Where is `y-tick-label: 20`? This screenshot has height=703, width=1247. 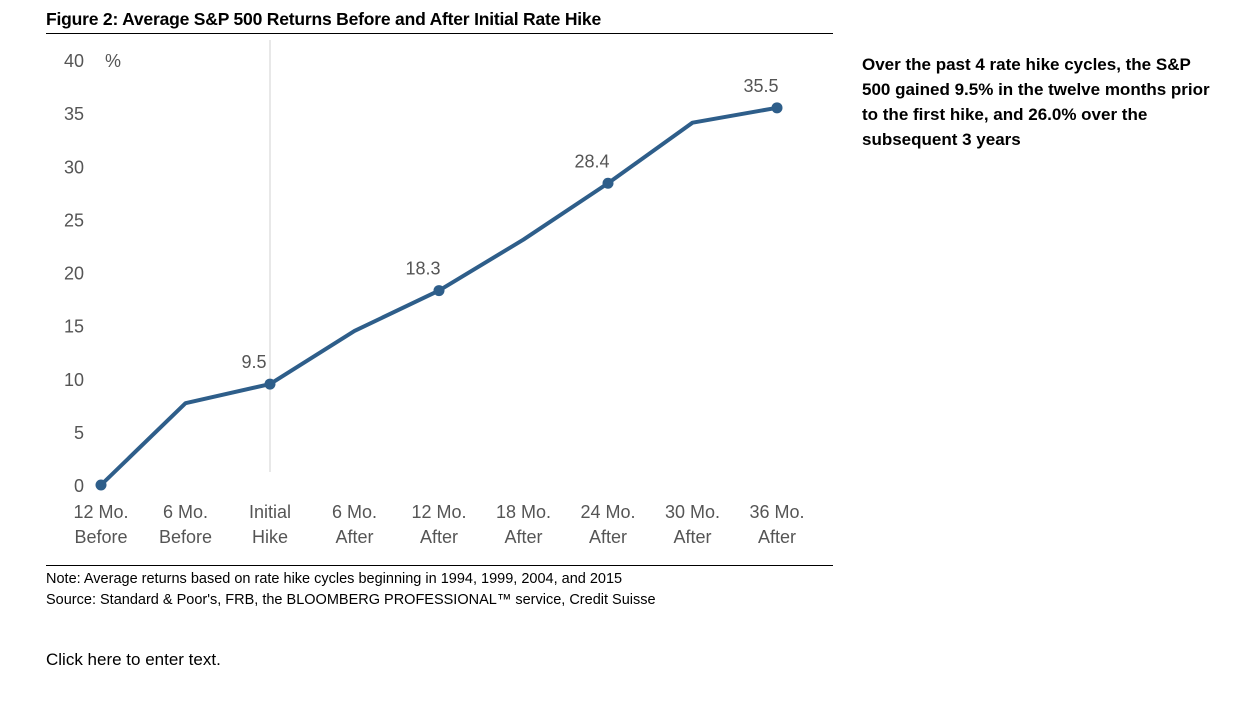 y-tick-label: 20 is located at coordinates (74, 274).